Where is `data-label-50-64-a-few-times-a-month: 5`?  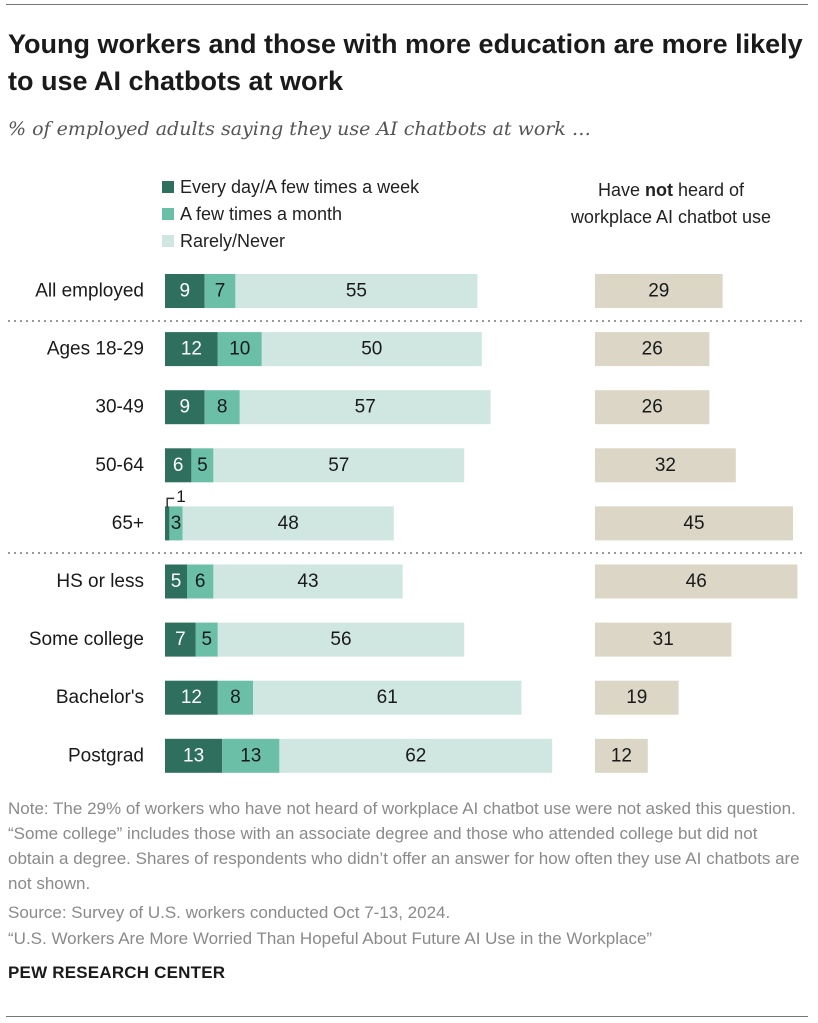 data-label-50-64-a-few-times-a-month: 5 is located at coordinates (202, 465).